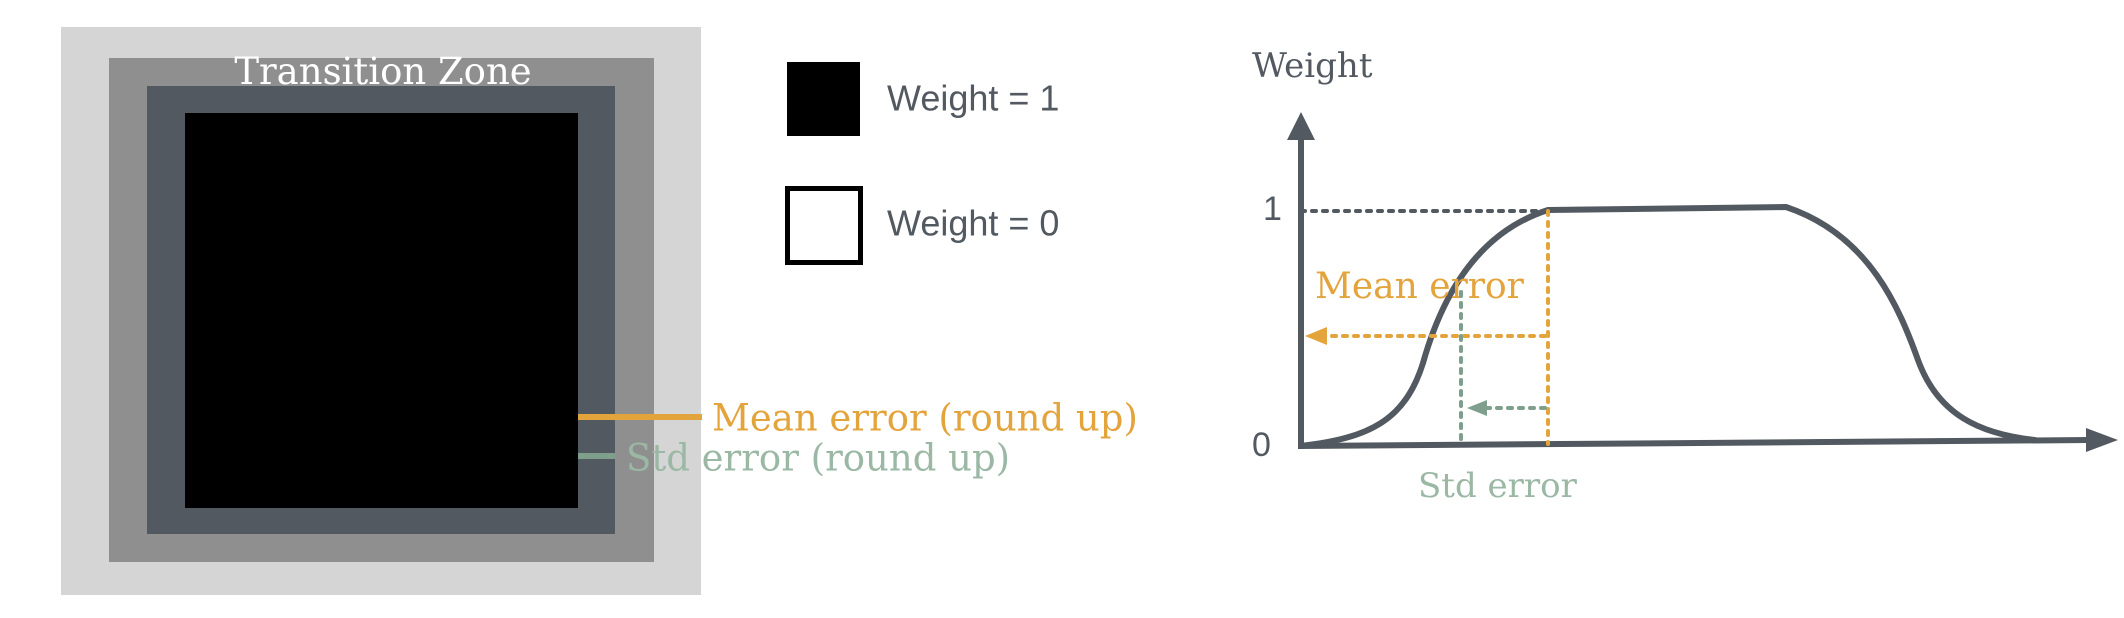 The width and height of the screenshot is (2124, 618). I want to click on std-error-round-up-label: Std error (round up), so click(818, 458).